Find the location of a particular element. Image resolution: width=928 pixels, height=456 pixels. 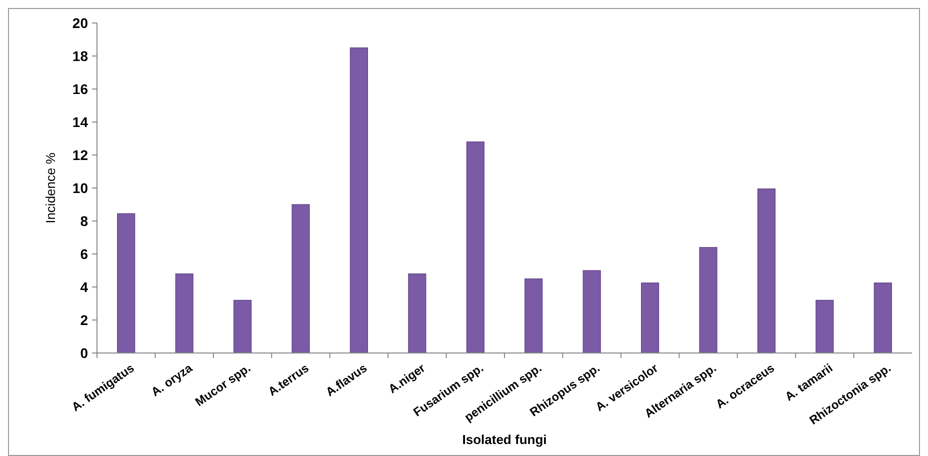

y-tick-label: 4 is located at coordinates (84, 286).